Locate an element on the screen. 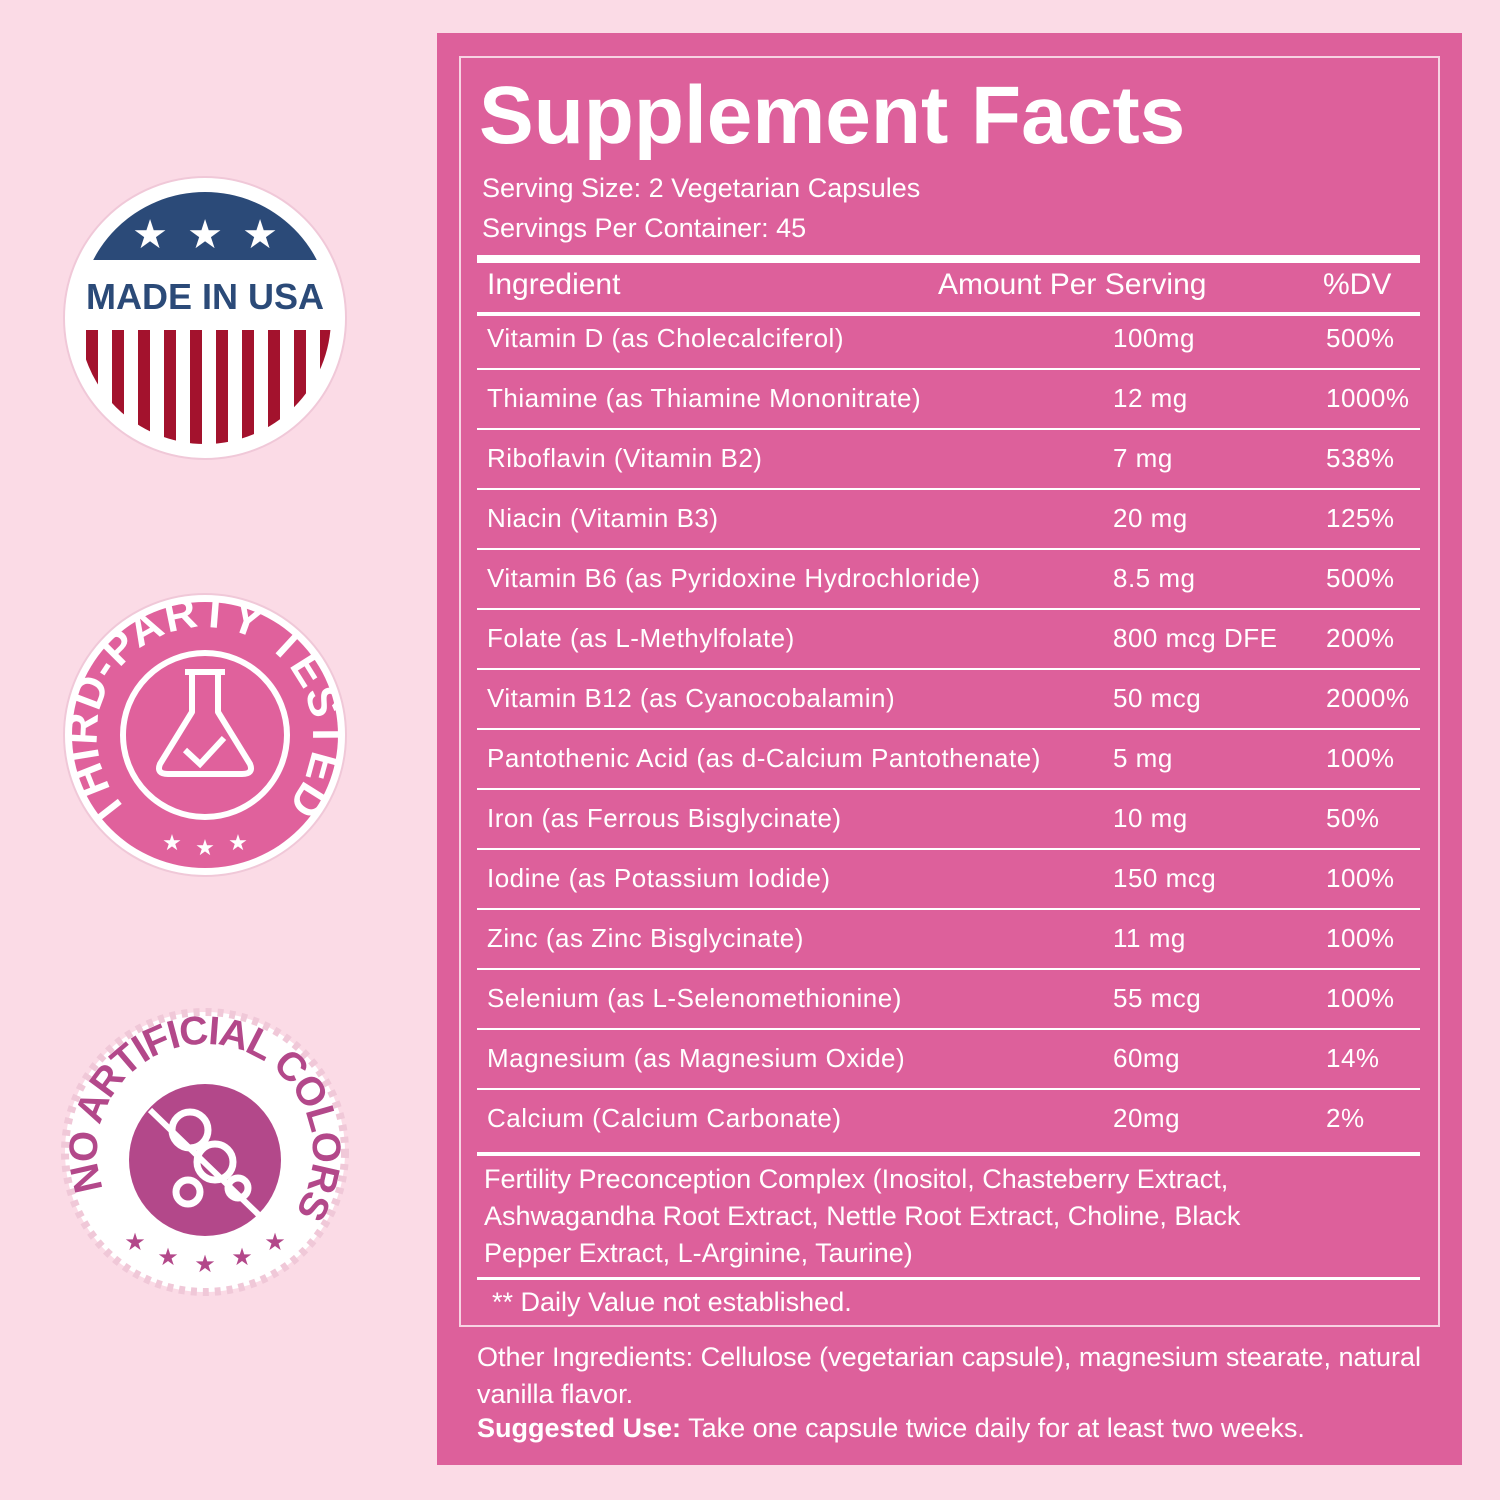 The image size is (1500, 1500). dv: 2% is located at coordinates (1345, 1118).